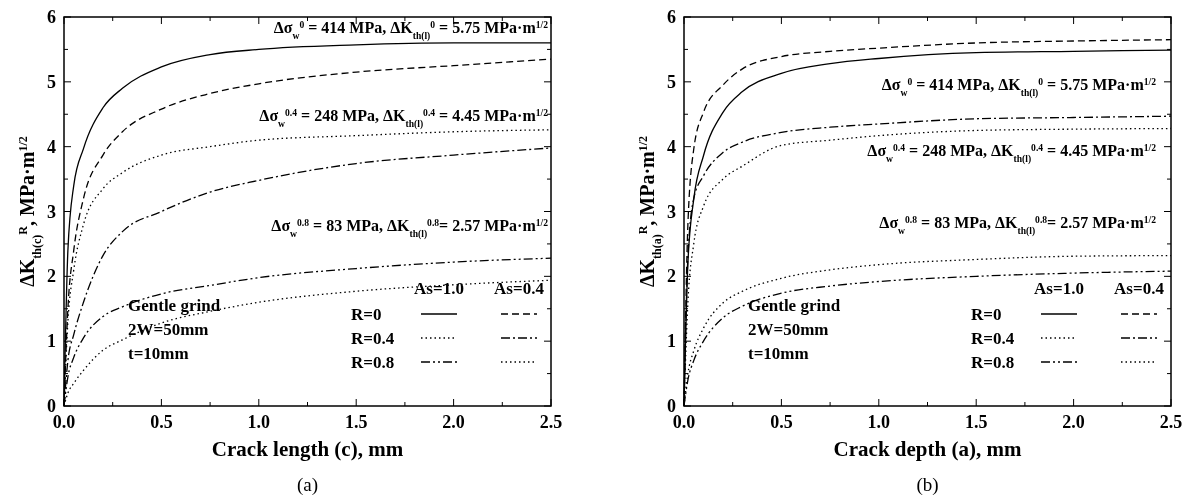 The width and height of the screenshot is (1189, 500). I want to click on text: (a), so click(307, 485).